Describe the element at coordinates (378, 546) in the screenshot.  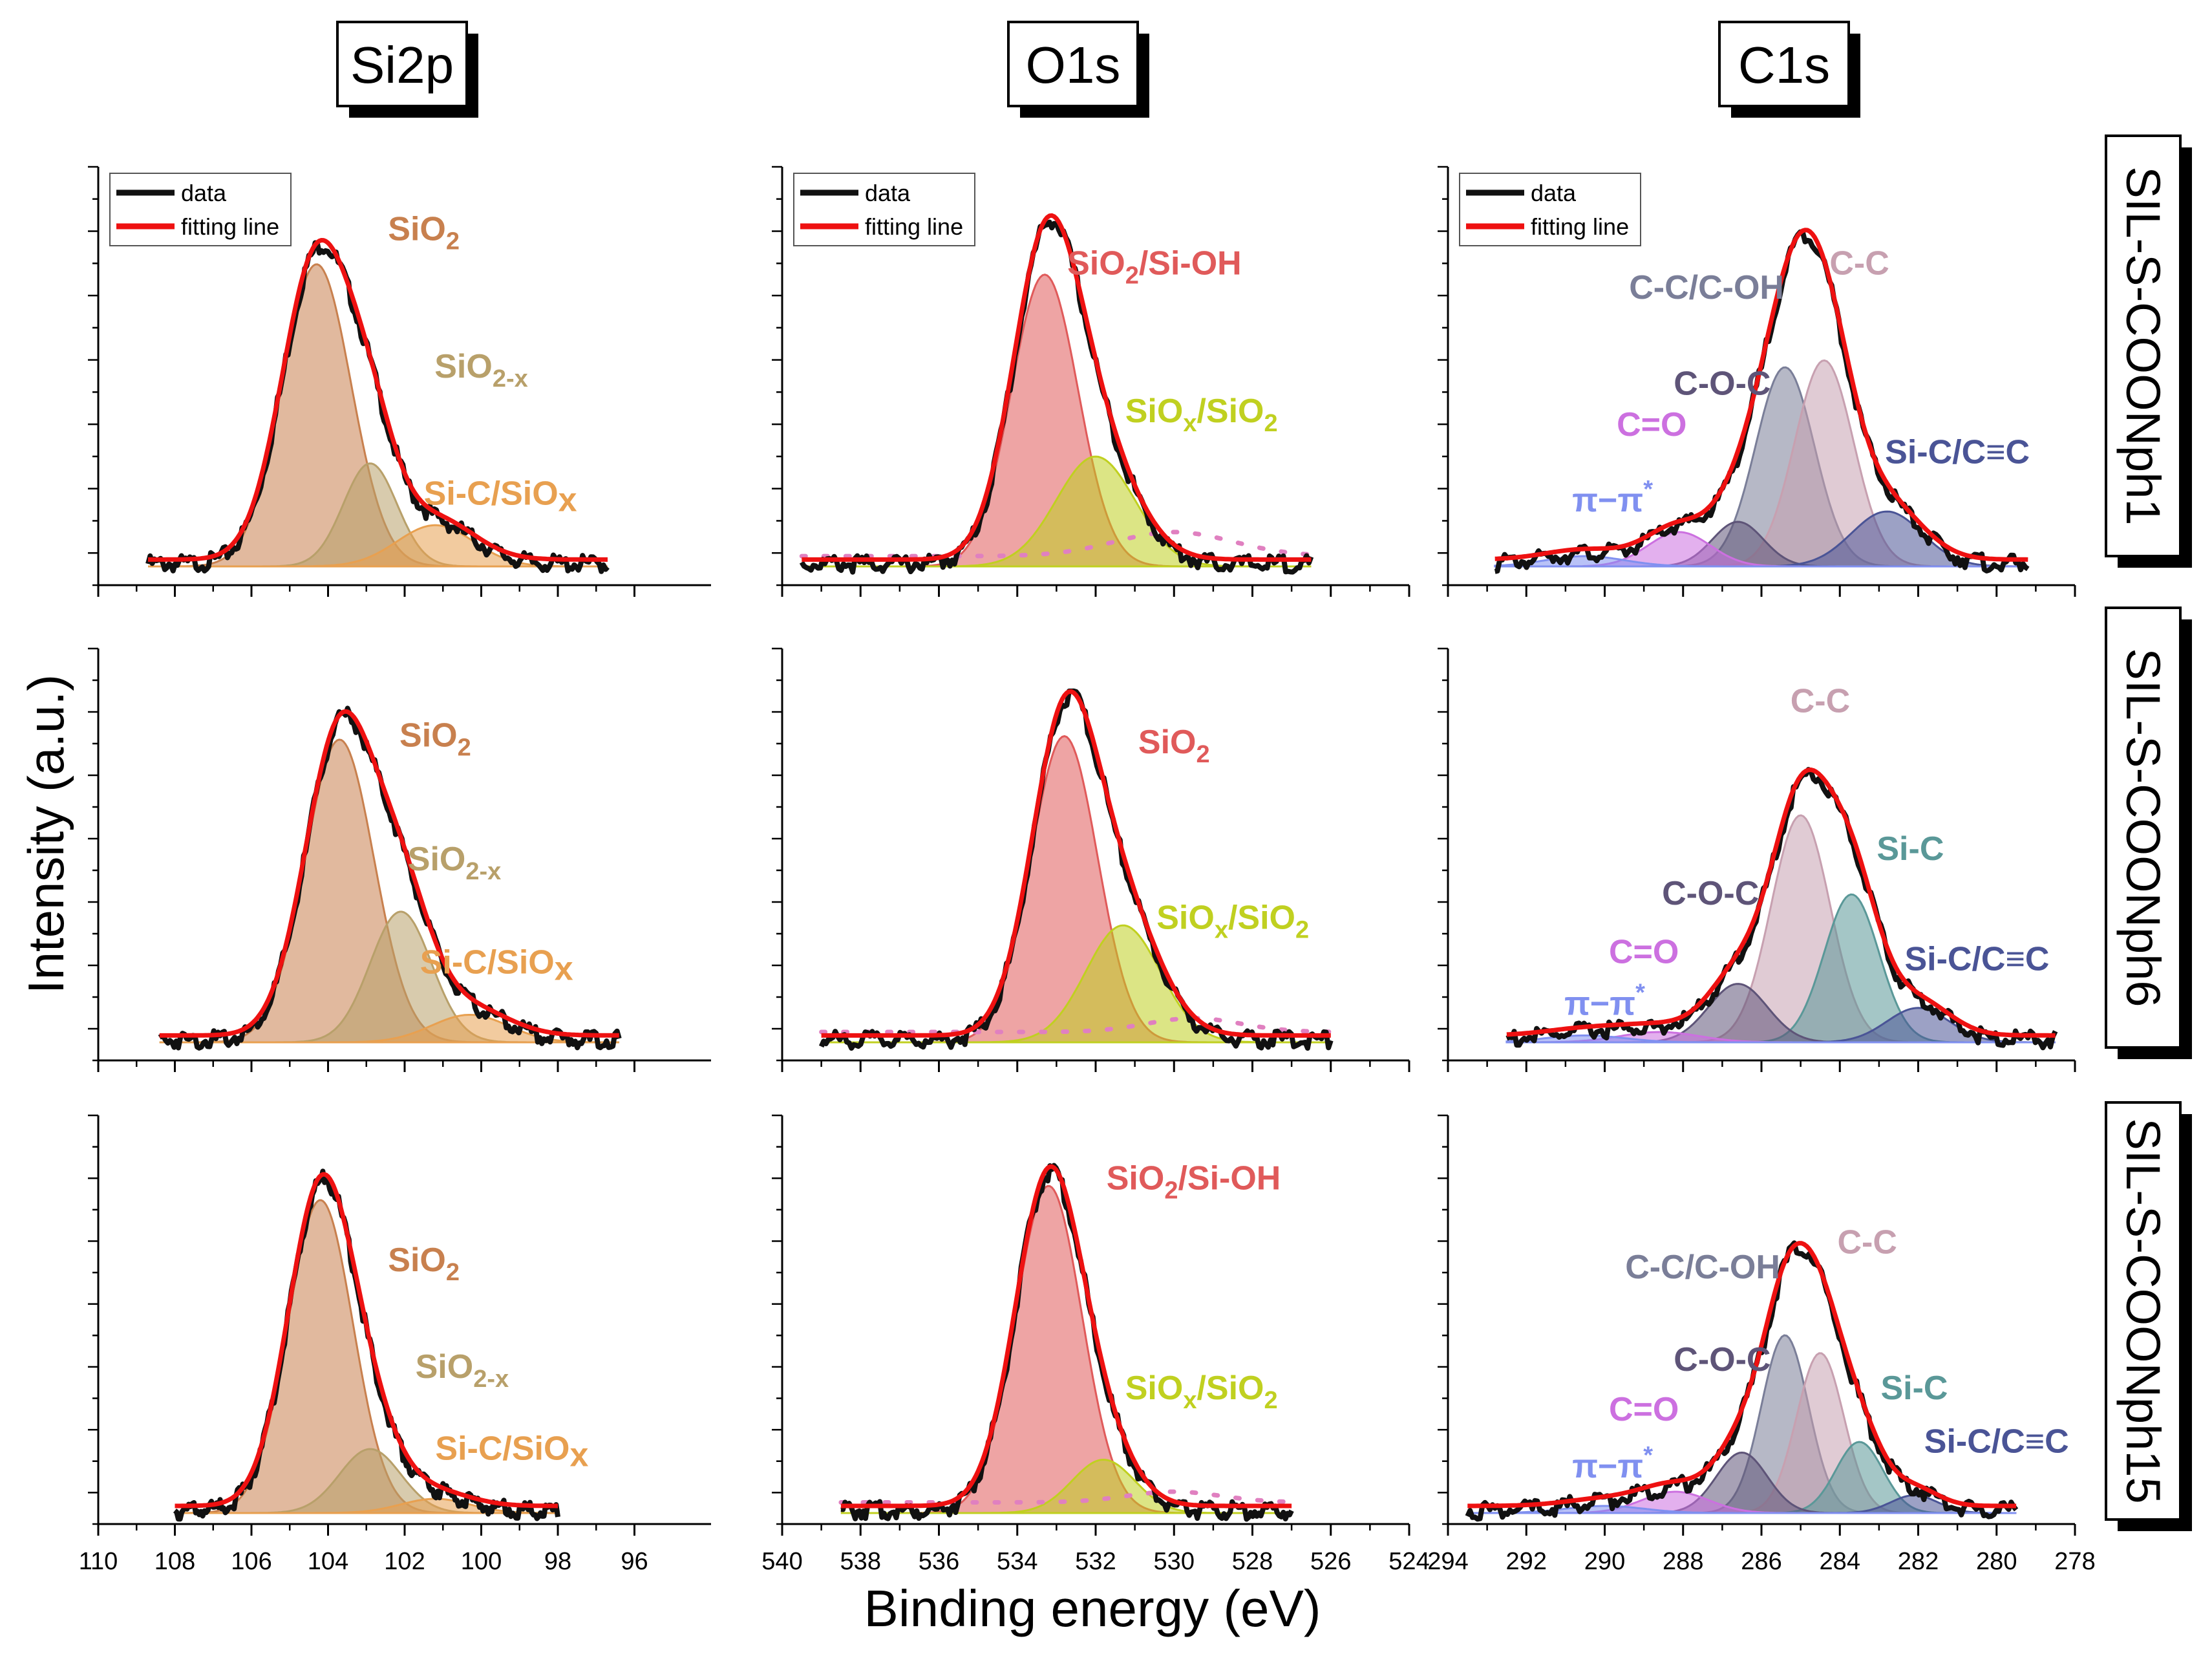
I see `component-peak-si-c-siox` at that location.